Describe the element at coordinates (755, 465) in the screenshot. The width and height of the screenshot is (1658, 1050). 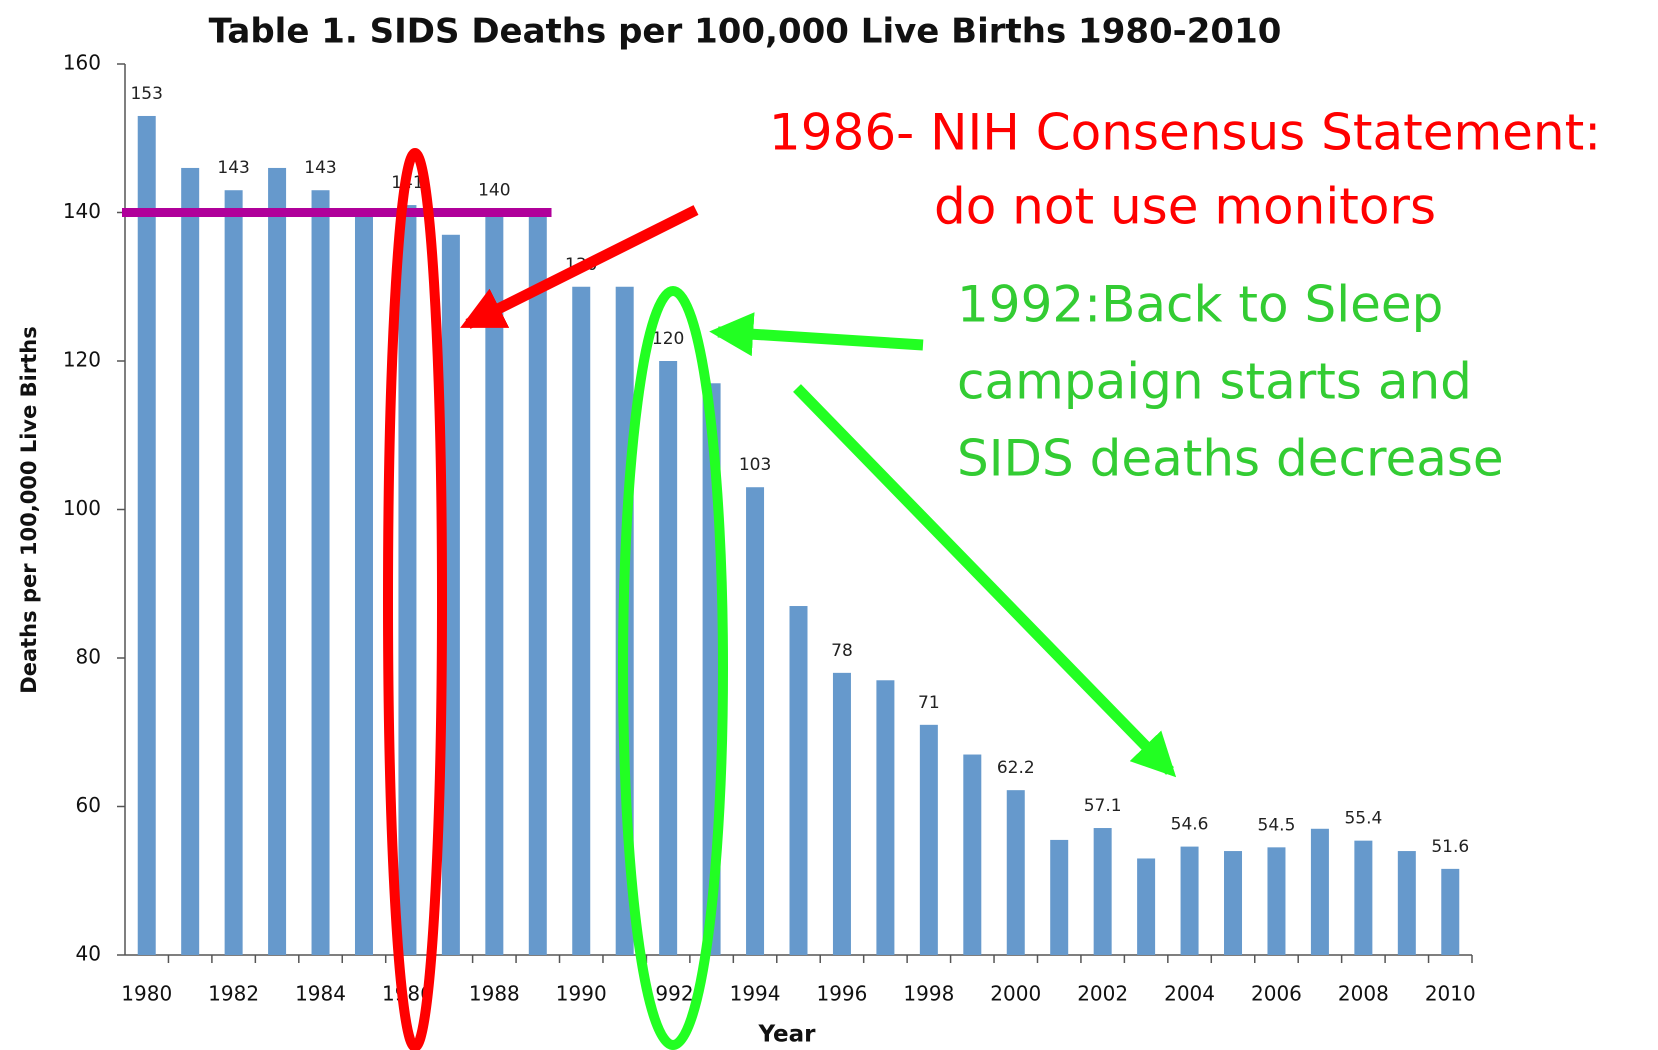
I see `data-label: 103` at that location.